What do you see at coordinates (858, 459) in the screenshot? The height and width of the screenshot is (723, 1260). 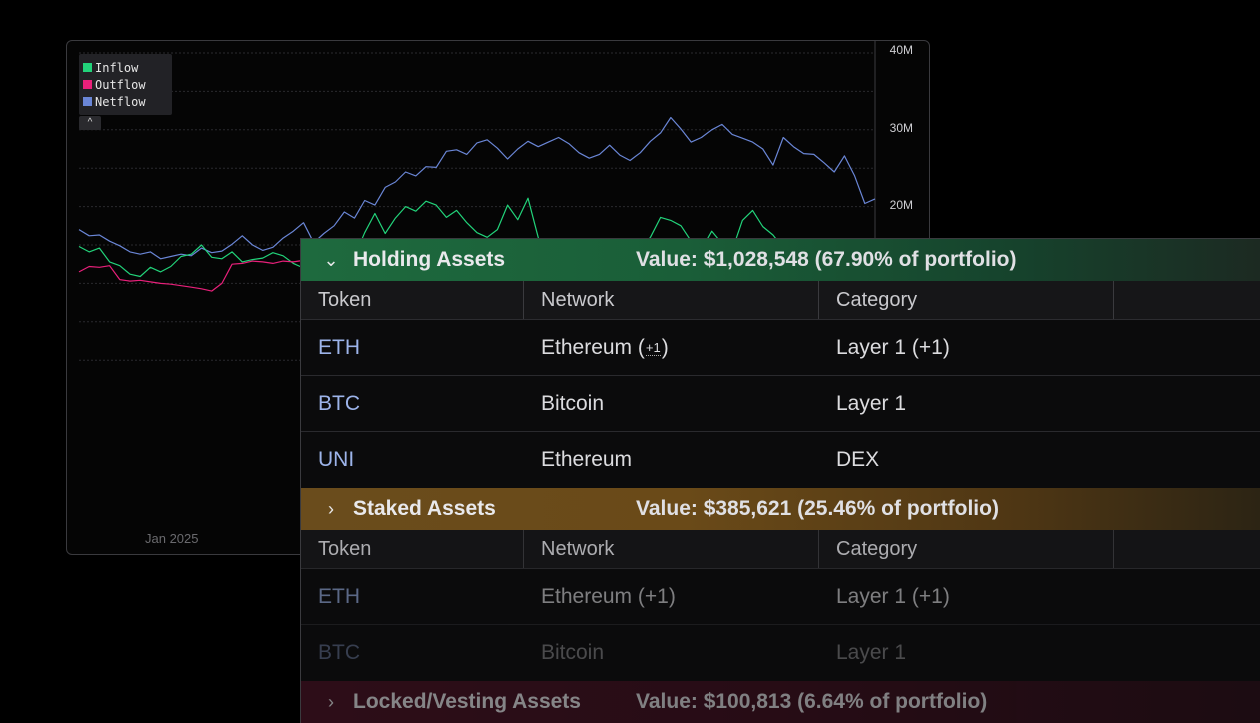 I see `category-cell: DEX` at bounding box center [858, 459].